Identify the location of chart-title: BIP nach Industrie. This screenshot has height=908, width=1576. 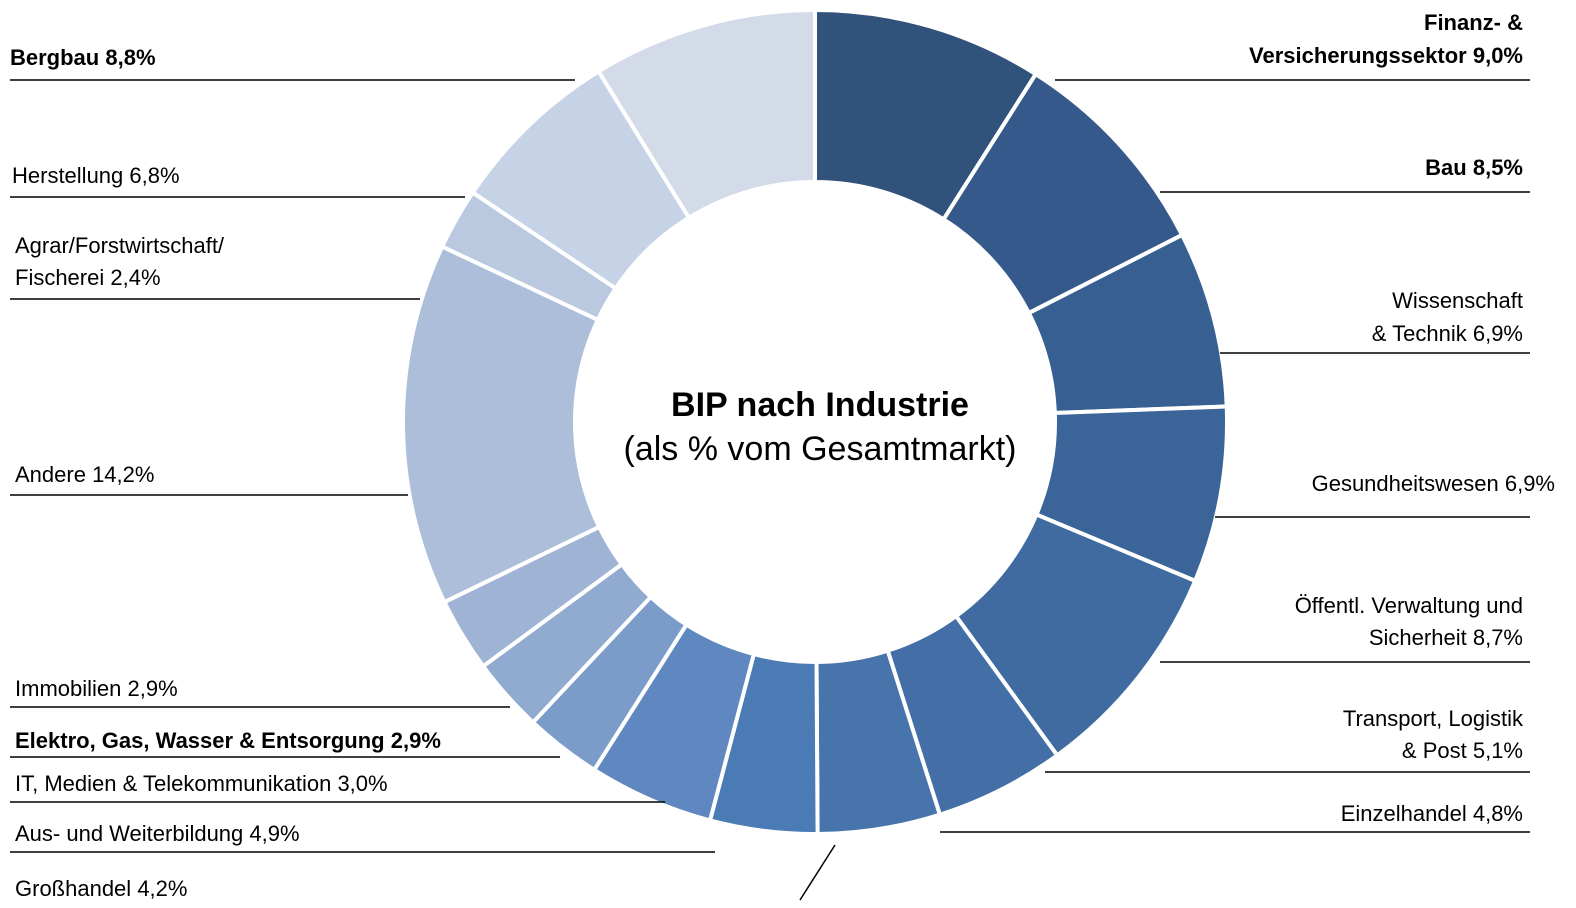
(820, 405).